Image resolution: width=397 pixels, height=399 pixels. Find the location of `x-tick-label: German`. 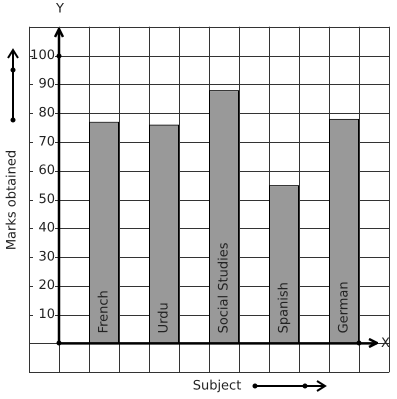

x-tick-label: German is located at coordinates (344, 307).